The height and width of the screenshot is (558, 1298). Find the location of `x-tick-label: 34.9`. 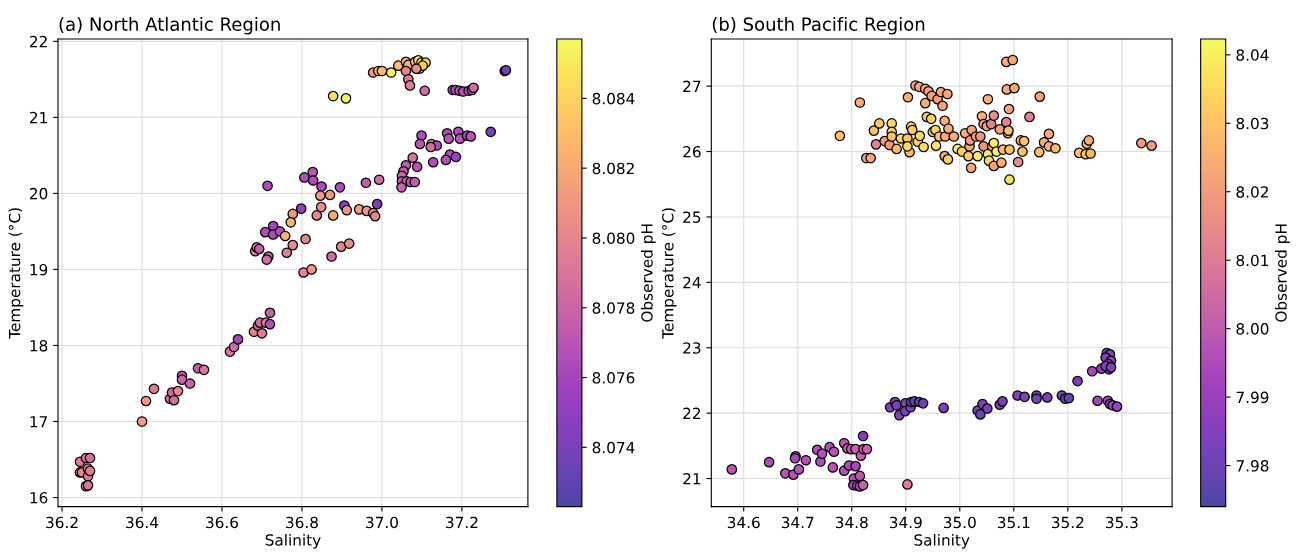

x-tick-label: 34.9 is located at coordinates (905, 522).